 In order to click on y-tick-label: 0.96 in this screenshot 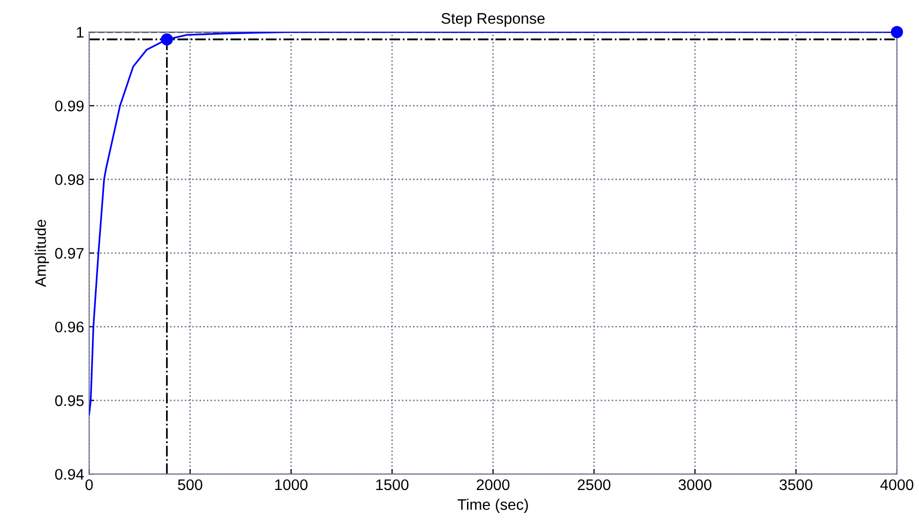, I will do `click(69, 327)`.